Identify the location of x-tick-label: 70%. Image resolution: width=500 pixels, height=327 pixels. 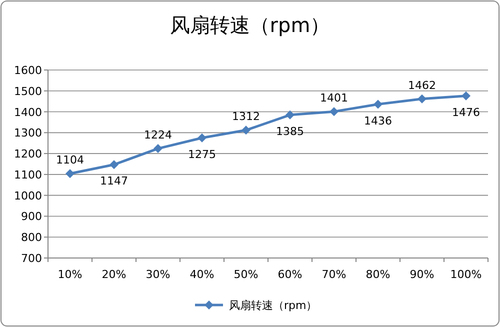
(334, 274).